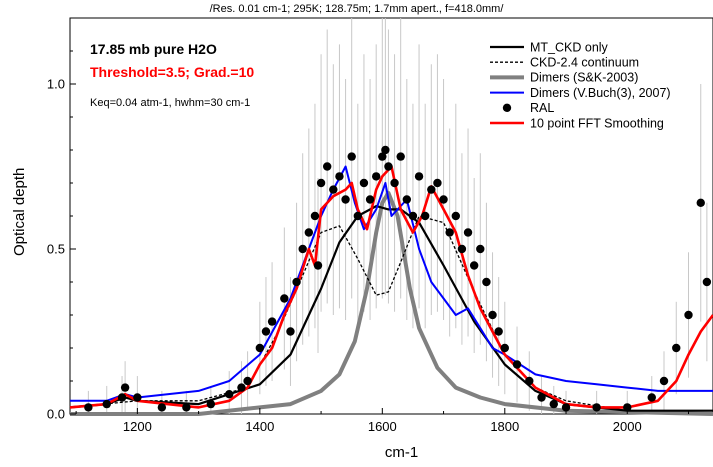  Describe the element at coordinates (542, 108) in the screenshot. I see `legend-label: RAL` at that location.